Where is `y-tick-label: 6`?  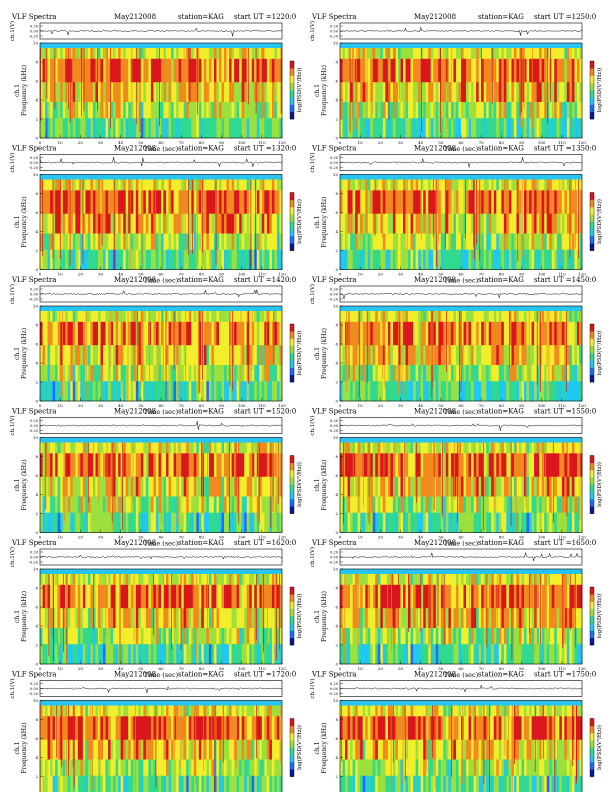
y-tick-label: 6 is located at coordinates (36, 212).